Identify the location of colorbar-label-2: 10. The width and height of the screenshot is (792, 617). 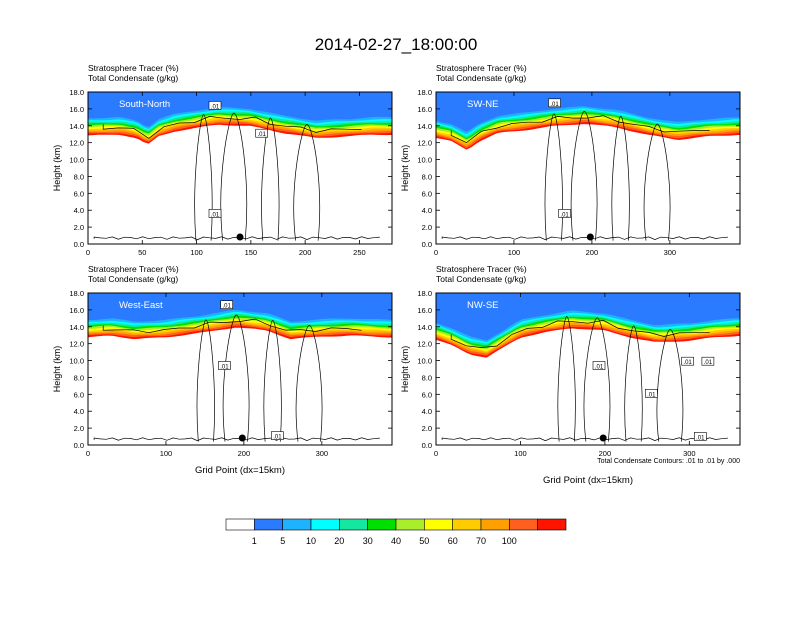
(311, 541).